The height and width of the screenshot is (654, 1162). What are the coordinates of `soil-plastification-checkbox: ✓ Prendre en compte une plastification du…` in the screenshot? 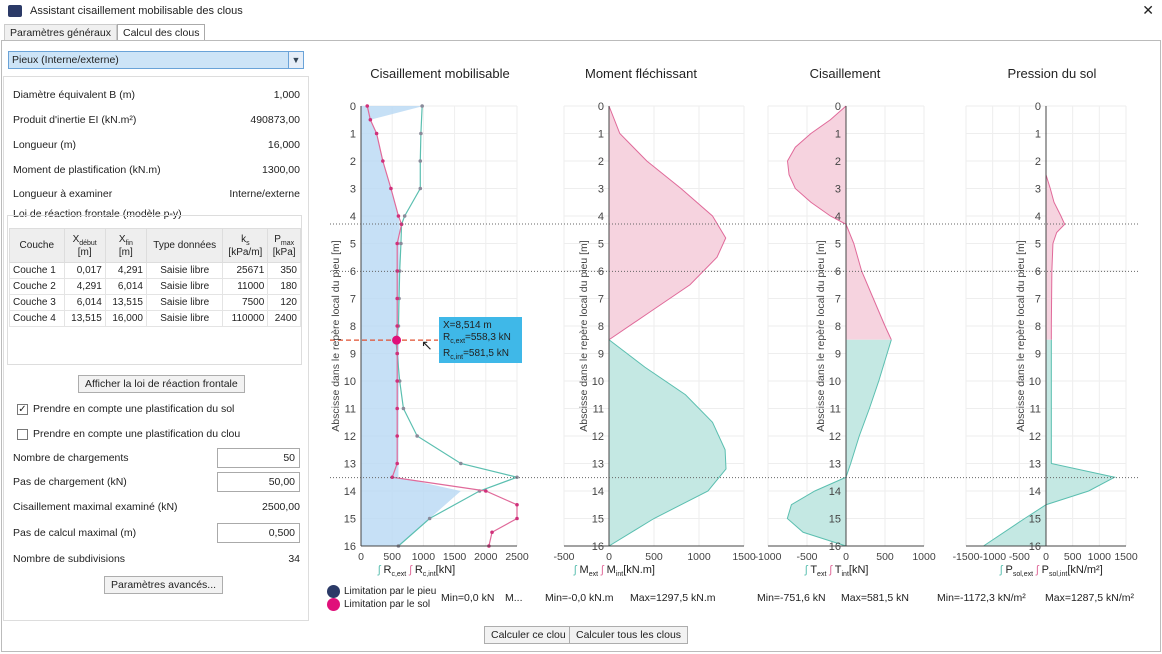 It's located at (125, 409).